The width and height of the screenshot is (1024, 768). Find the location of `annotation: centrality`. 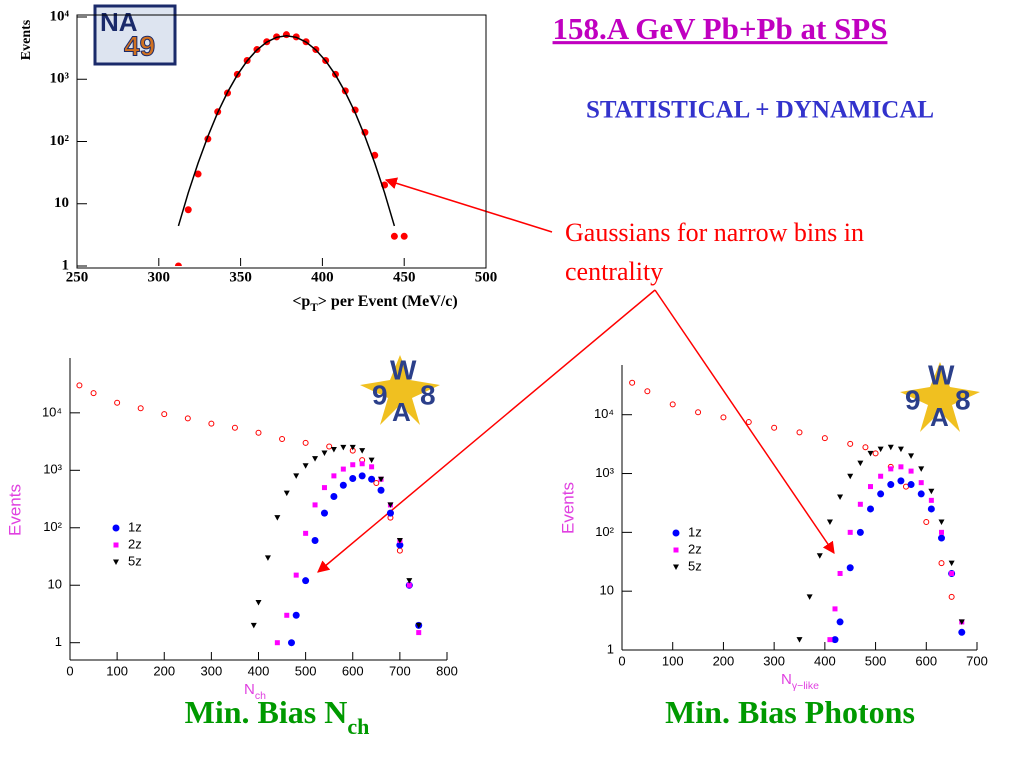

annotation: centrality is located at coordinates (614, 271).